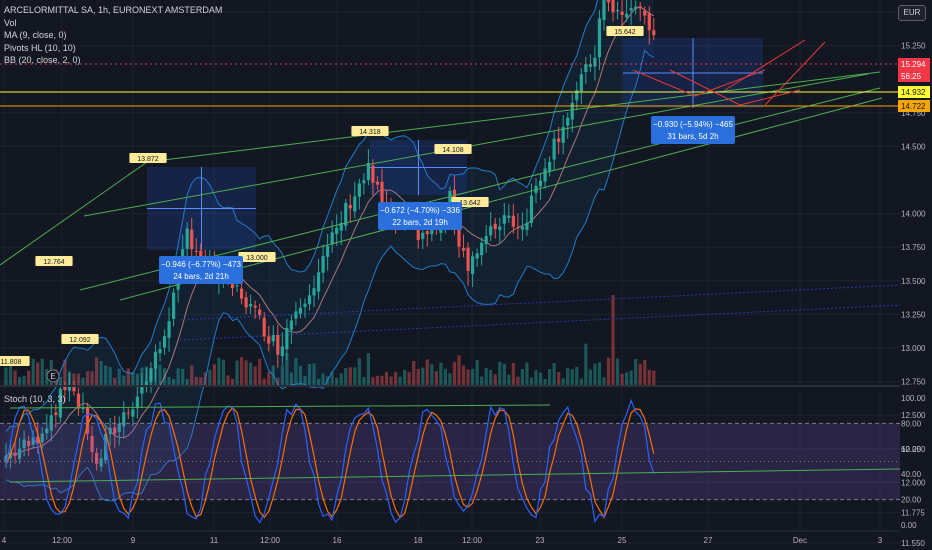 This screenshot has width=932, height=550. I want to click on ma-indicator-label: MA (9, close, 0), so click(35, 35).